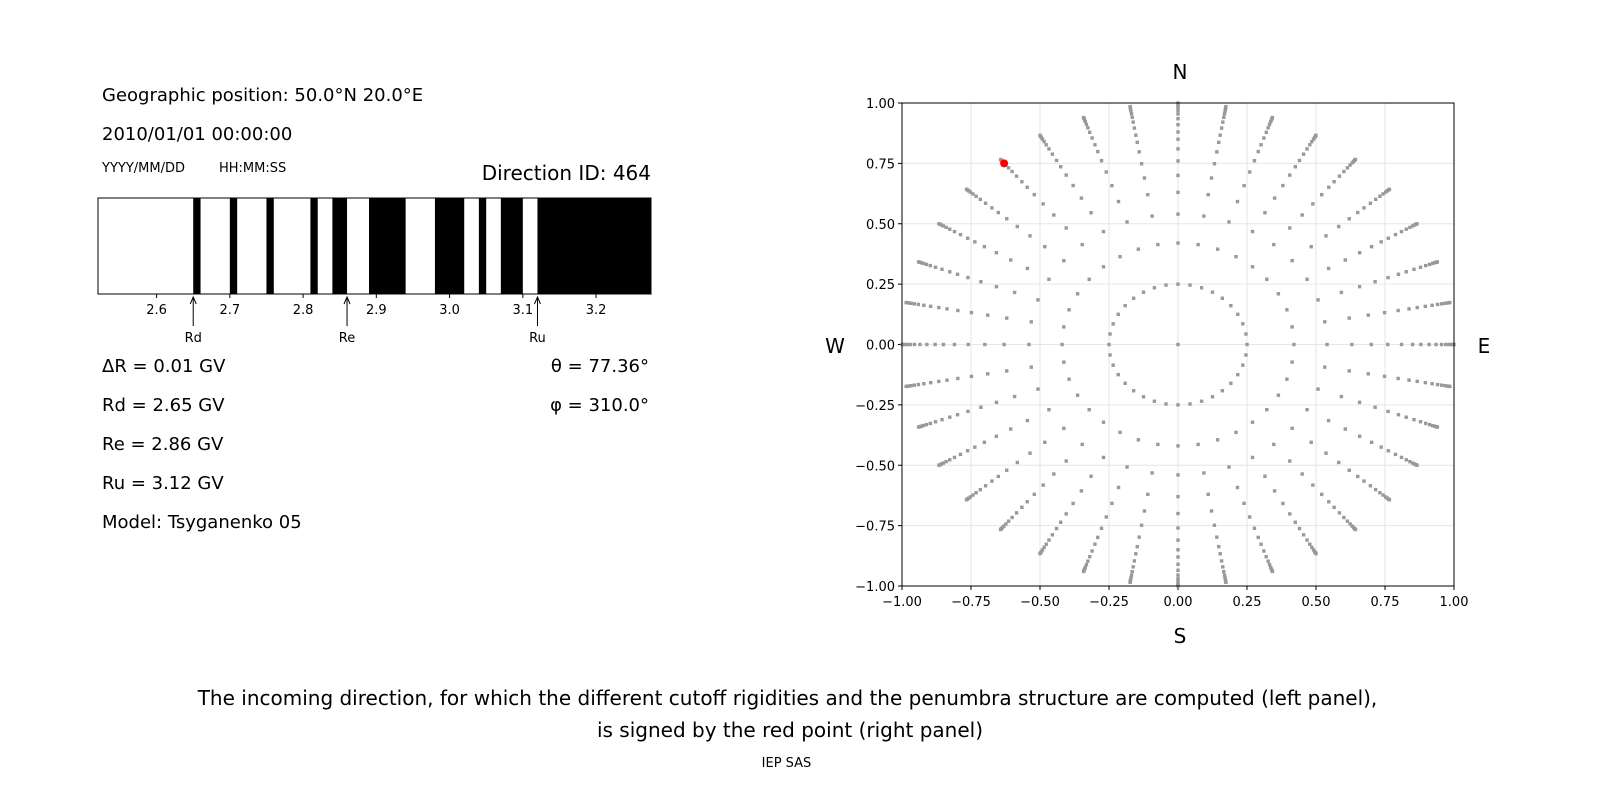 The image size is (1600, 800). I want to click on y-tick-label: −0.50, so click(875, 466).